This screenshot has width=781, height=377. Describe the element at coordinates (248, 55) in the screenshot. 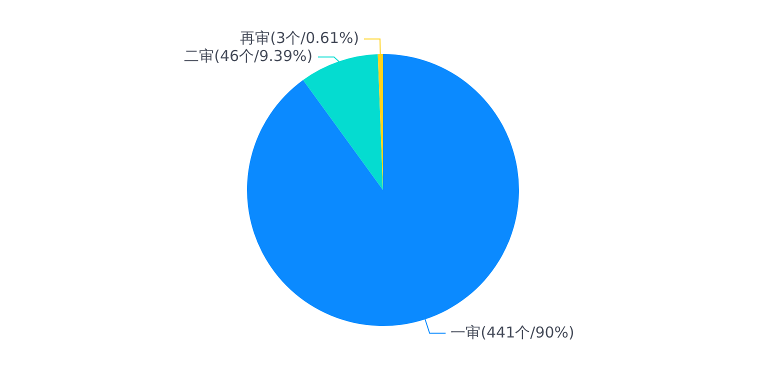

I see `slice-label: 二审(46个/9.39%)` at that location.